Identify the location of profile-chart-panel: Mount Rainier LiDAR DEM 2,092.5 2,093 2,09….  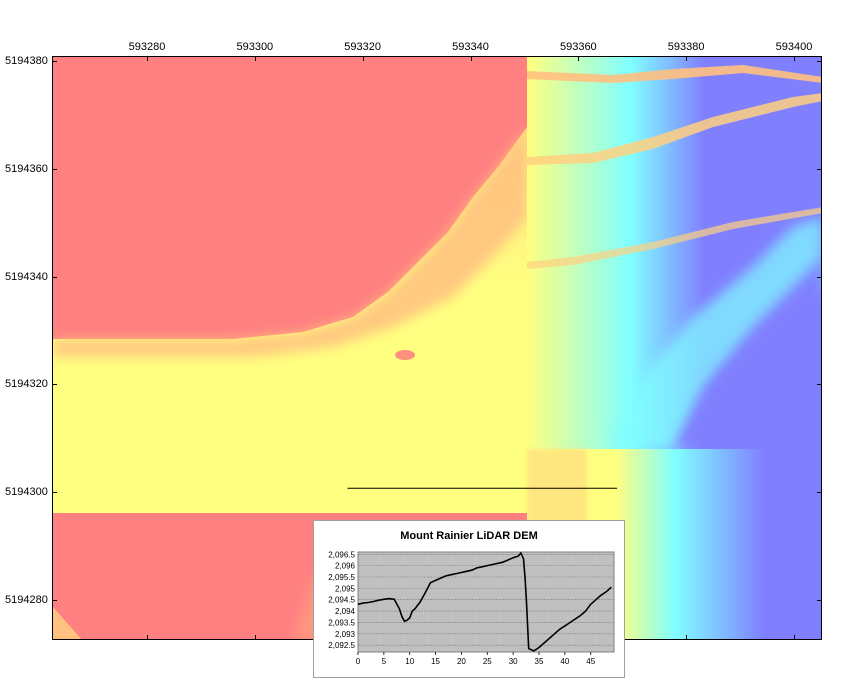
(469, 599).